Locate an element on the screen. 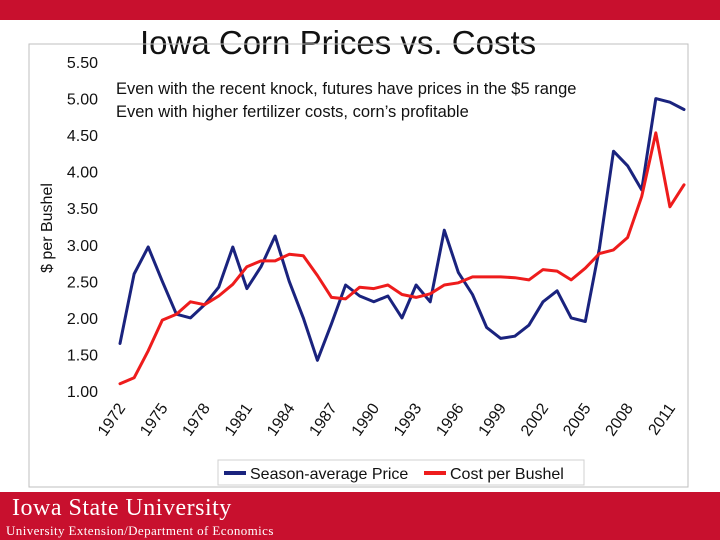 This screenshot has width=720, height=540. x-tick-label: 1981 is located at coordinates (239, 419).